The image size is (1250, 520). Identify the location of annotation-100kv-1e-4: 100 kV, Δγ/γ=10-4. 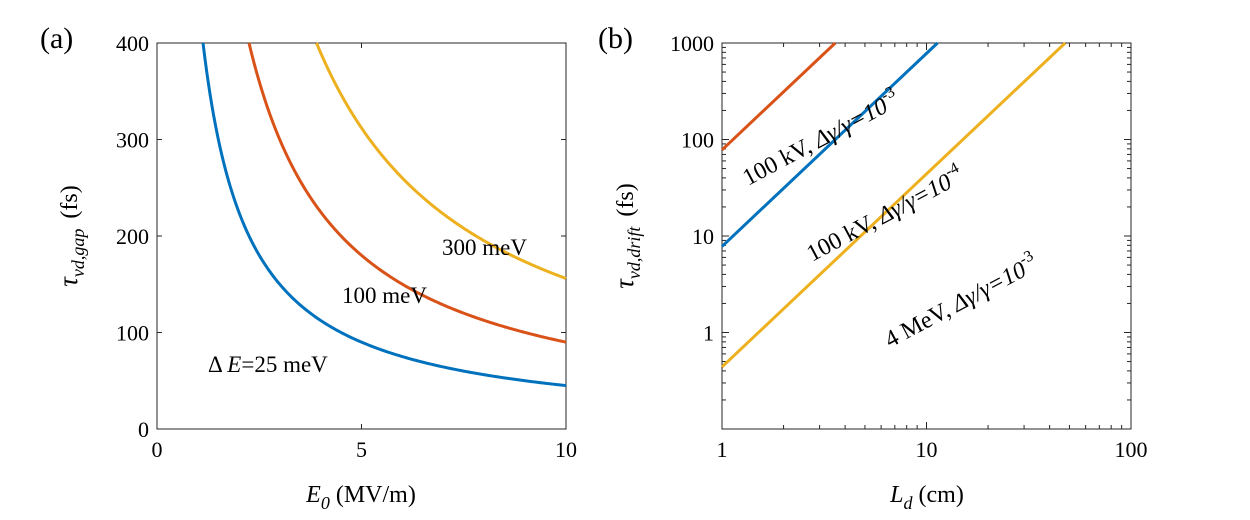
(884, 213).